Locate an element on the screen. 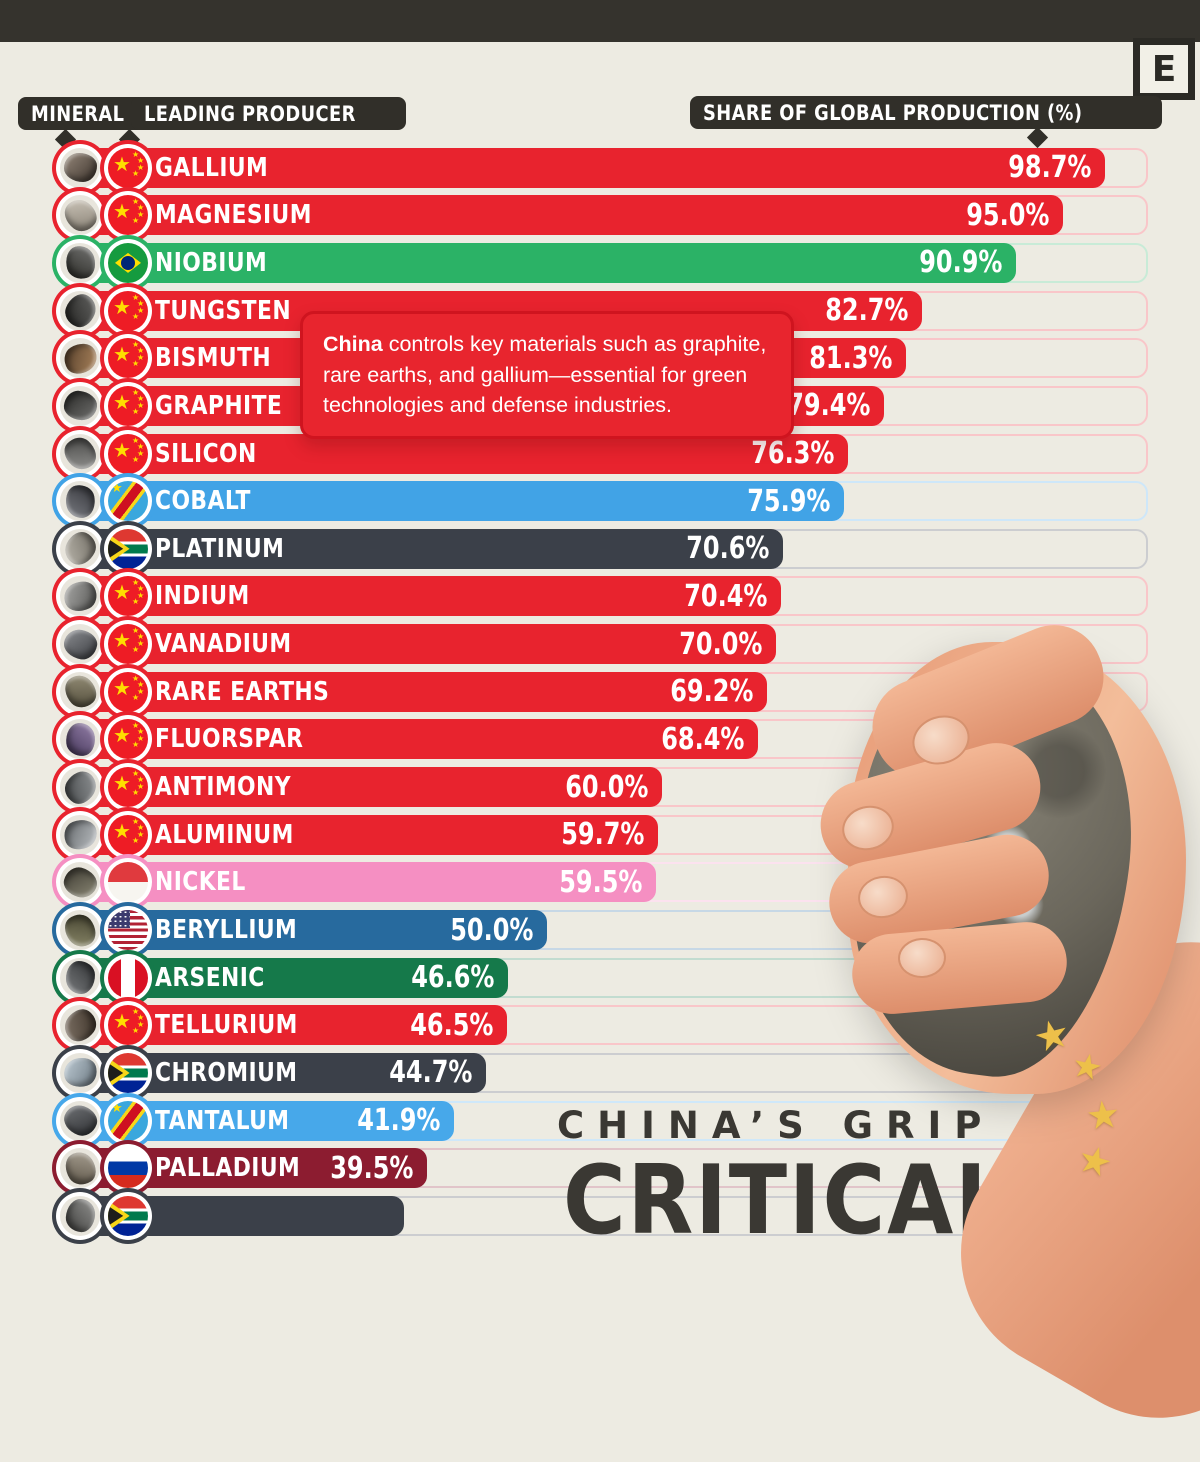  mineral-name-label: TANTALUM is located at coordinates (222, 1120).